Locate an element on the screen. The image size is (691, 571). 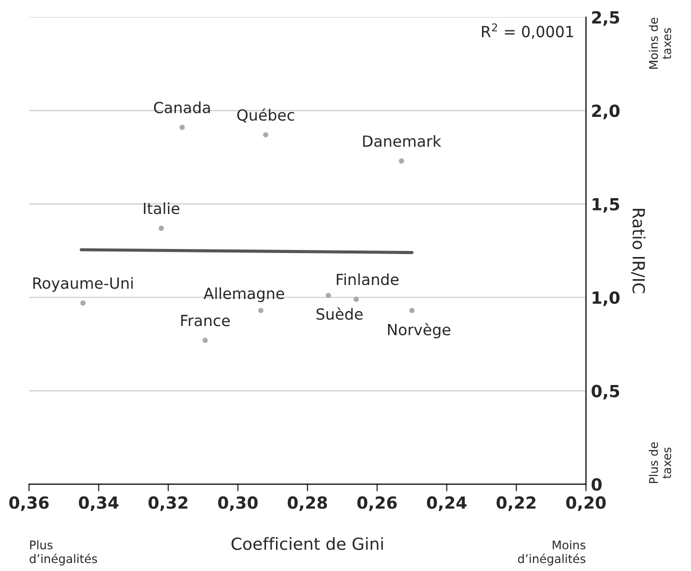
text: Moins de taxes is located at coordinates (660, 43).